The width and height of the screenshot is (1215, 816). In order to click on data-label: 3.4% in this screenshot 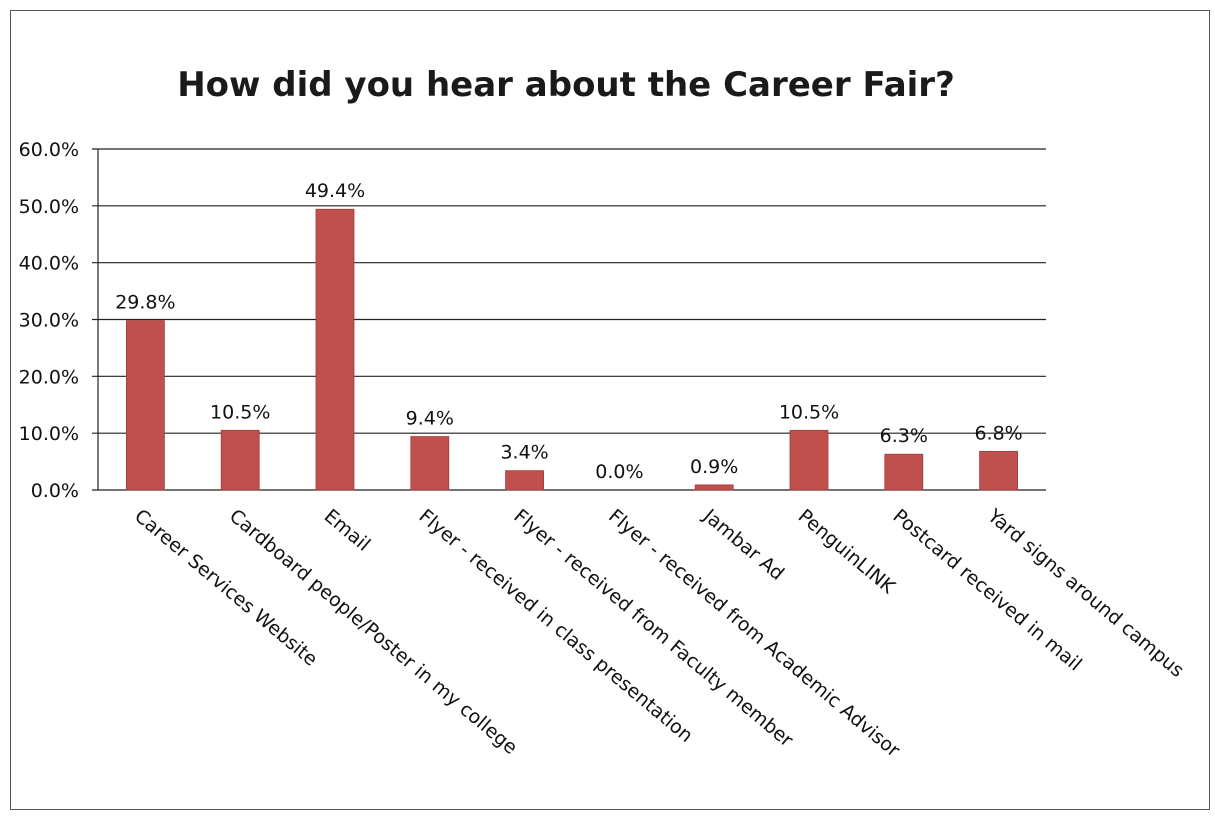, I will do `click(524, 453)`.